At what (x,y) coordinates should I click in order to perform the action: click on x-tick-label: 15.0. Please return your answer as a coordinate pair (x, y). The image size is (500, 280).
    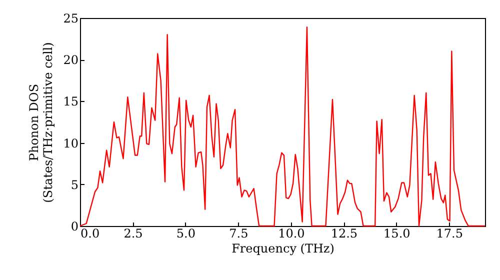
    Looking at the image, I should click on (397, 233).